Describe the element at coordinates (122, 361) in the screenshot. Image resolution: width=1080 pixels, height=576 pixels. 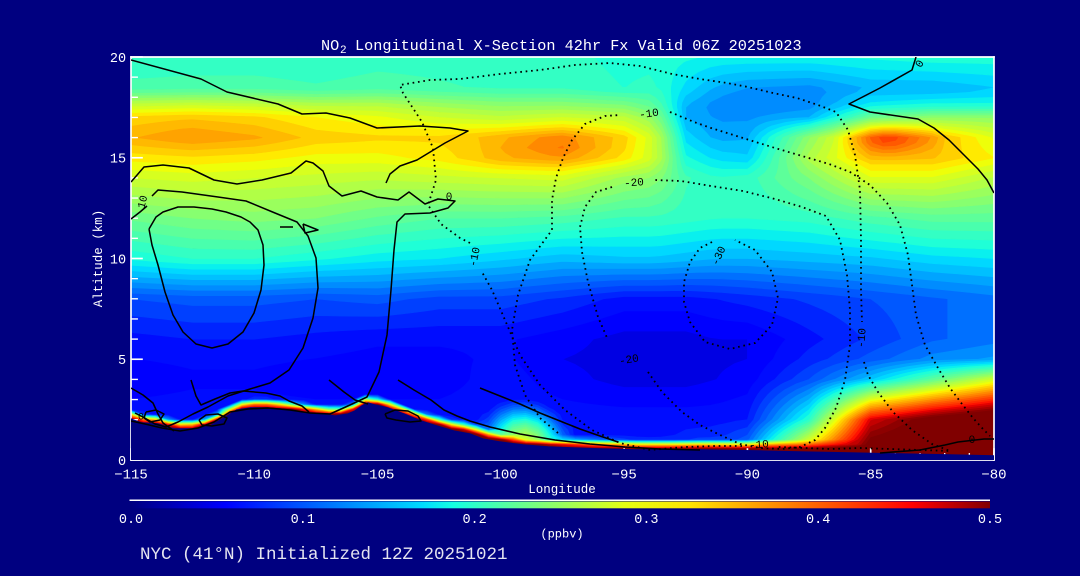
I see `svg-text: 5` at that location.